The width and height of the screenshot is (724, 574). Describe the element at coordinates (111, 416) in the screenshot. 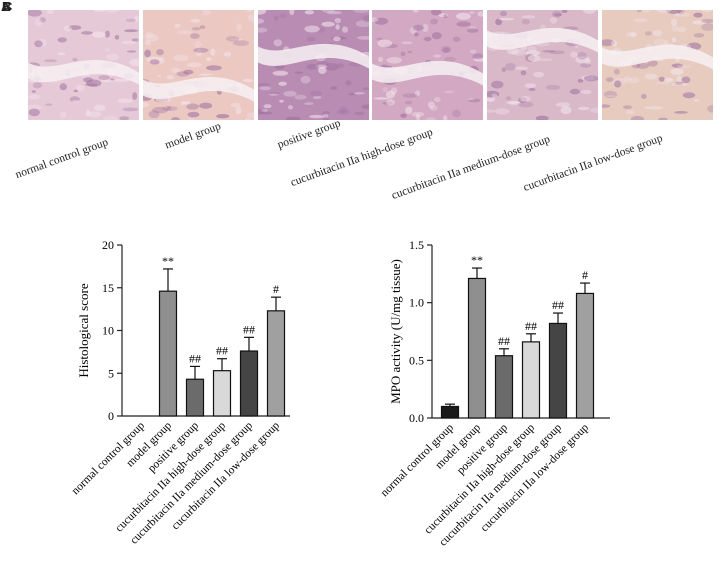

I see `y-tick-label: 0` at that location.